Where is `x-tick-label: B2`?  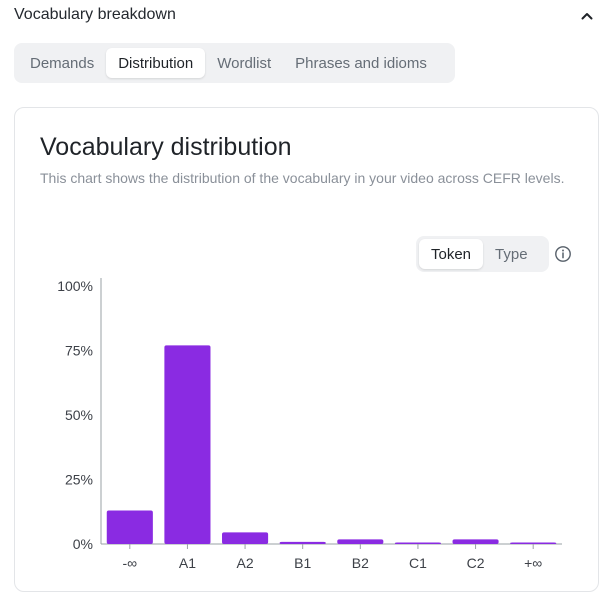 x-tick-label: B2 is located at coordinates (360, 563).